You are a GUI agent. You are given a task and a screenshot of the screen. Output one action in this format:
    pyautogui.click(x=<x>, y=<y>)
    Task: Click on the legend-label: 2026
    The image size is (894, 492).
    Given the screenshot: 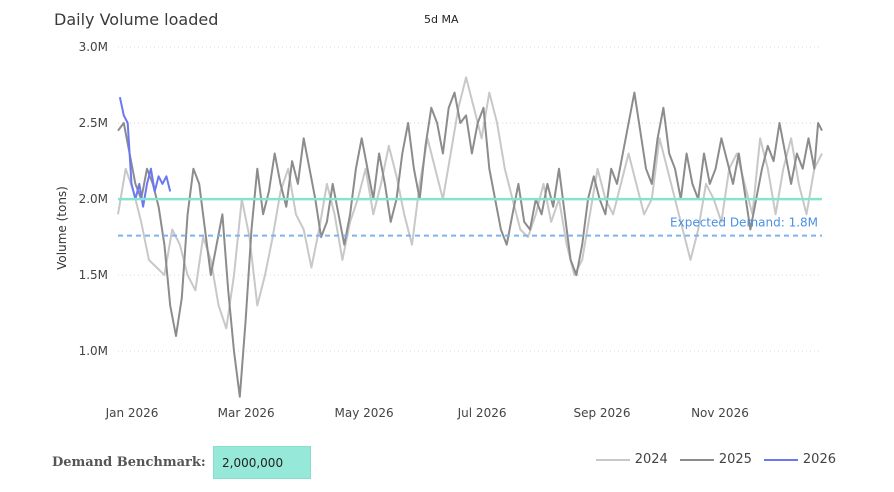 What is the action you would take?
    pyautogui.click(x=819, y=459)
    